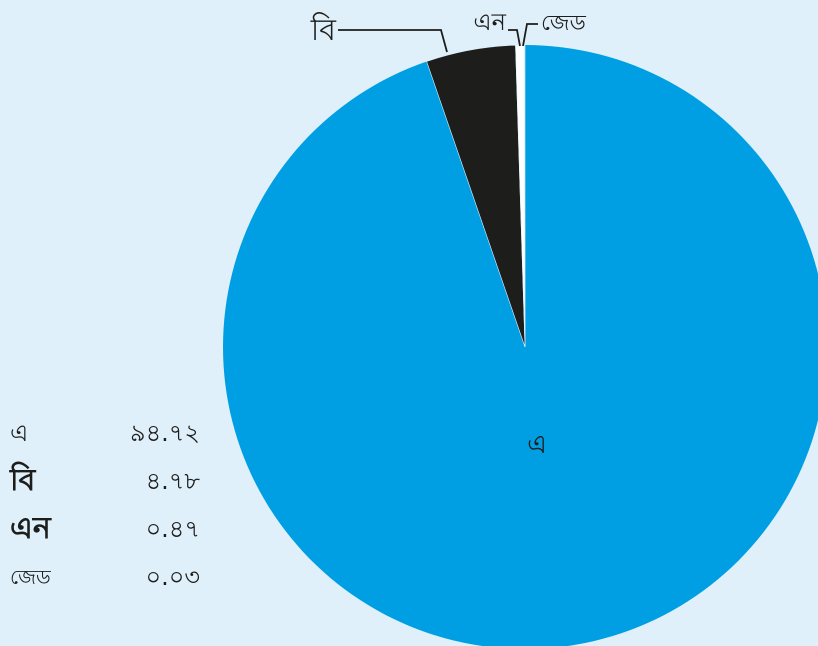  What do you see at coordinates (105, 538) in the screenshot?
I see `legend-item-n: এন ০.৪৭` at bounding box center [105, 538].